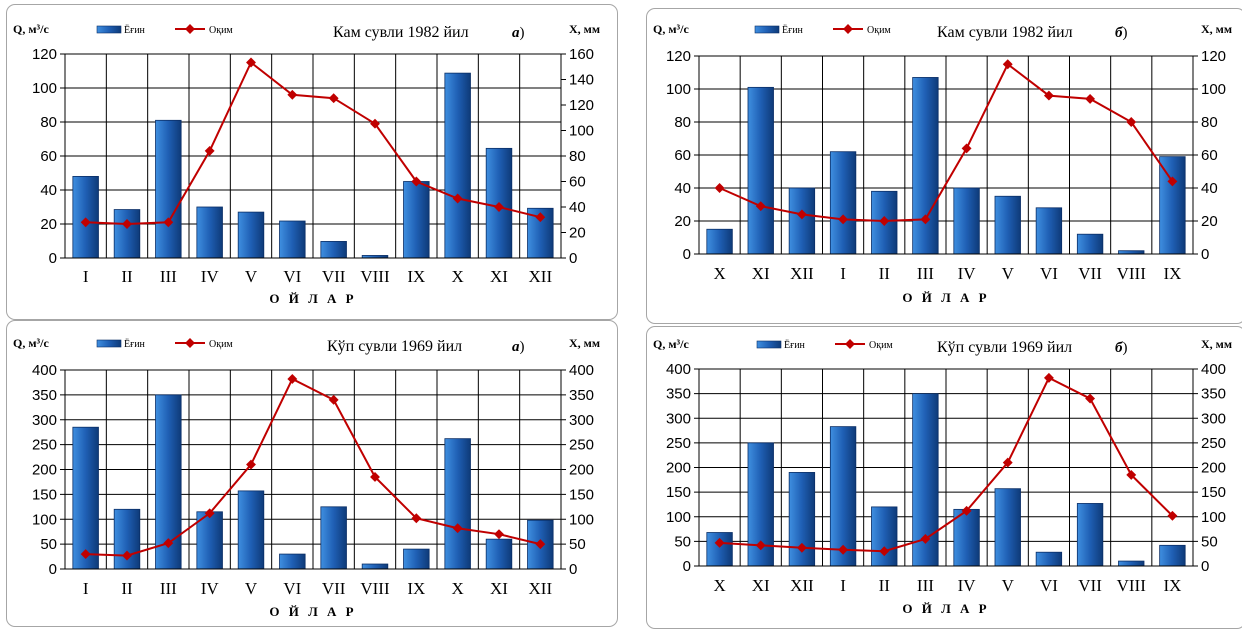 This screenshot has height=630, width=1242. I want to click on bar-precip-X, so click(457, 504).